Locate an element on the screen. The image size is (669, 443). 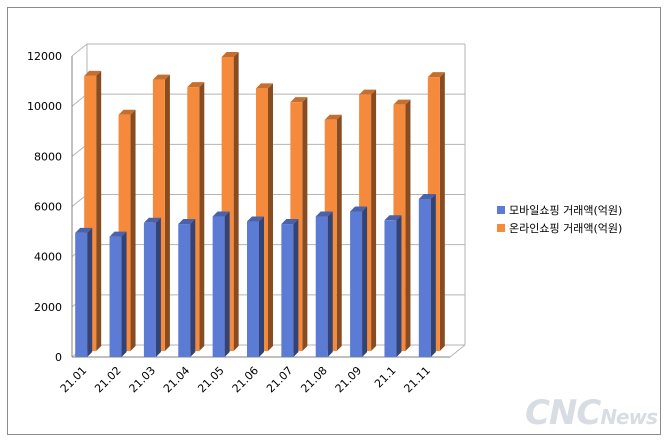
x-tick-label: 21.07 is located at coordinates (279, 379).